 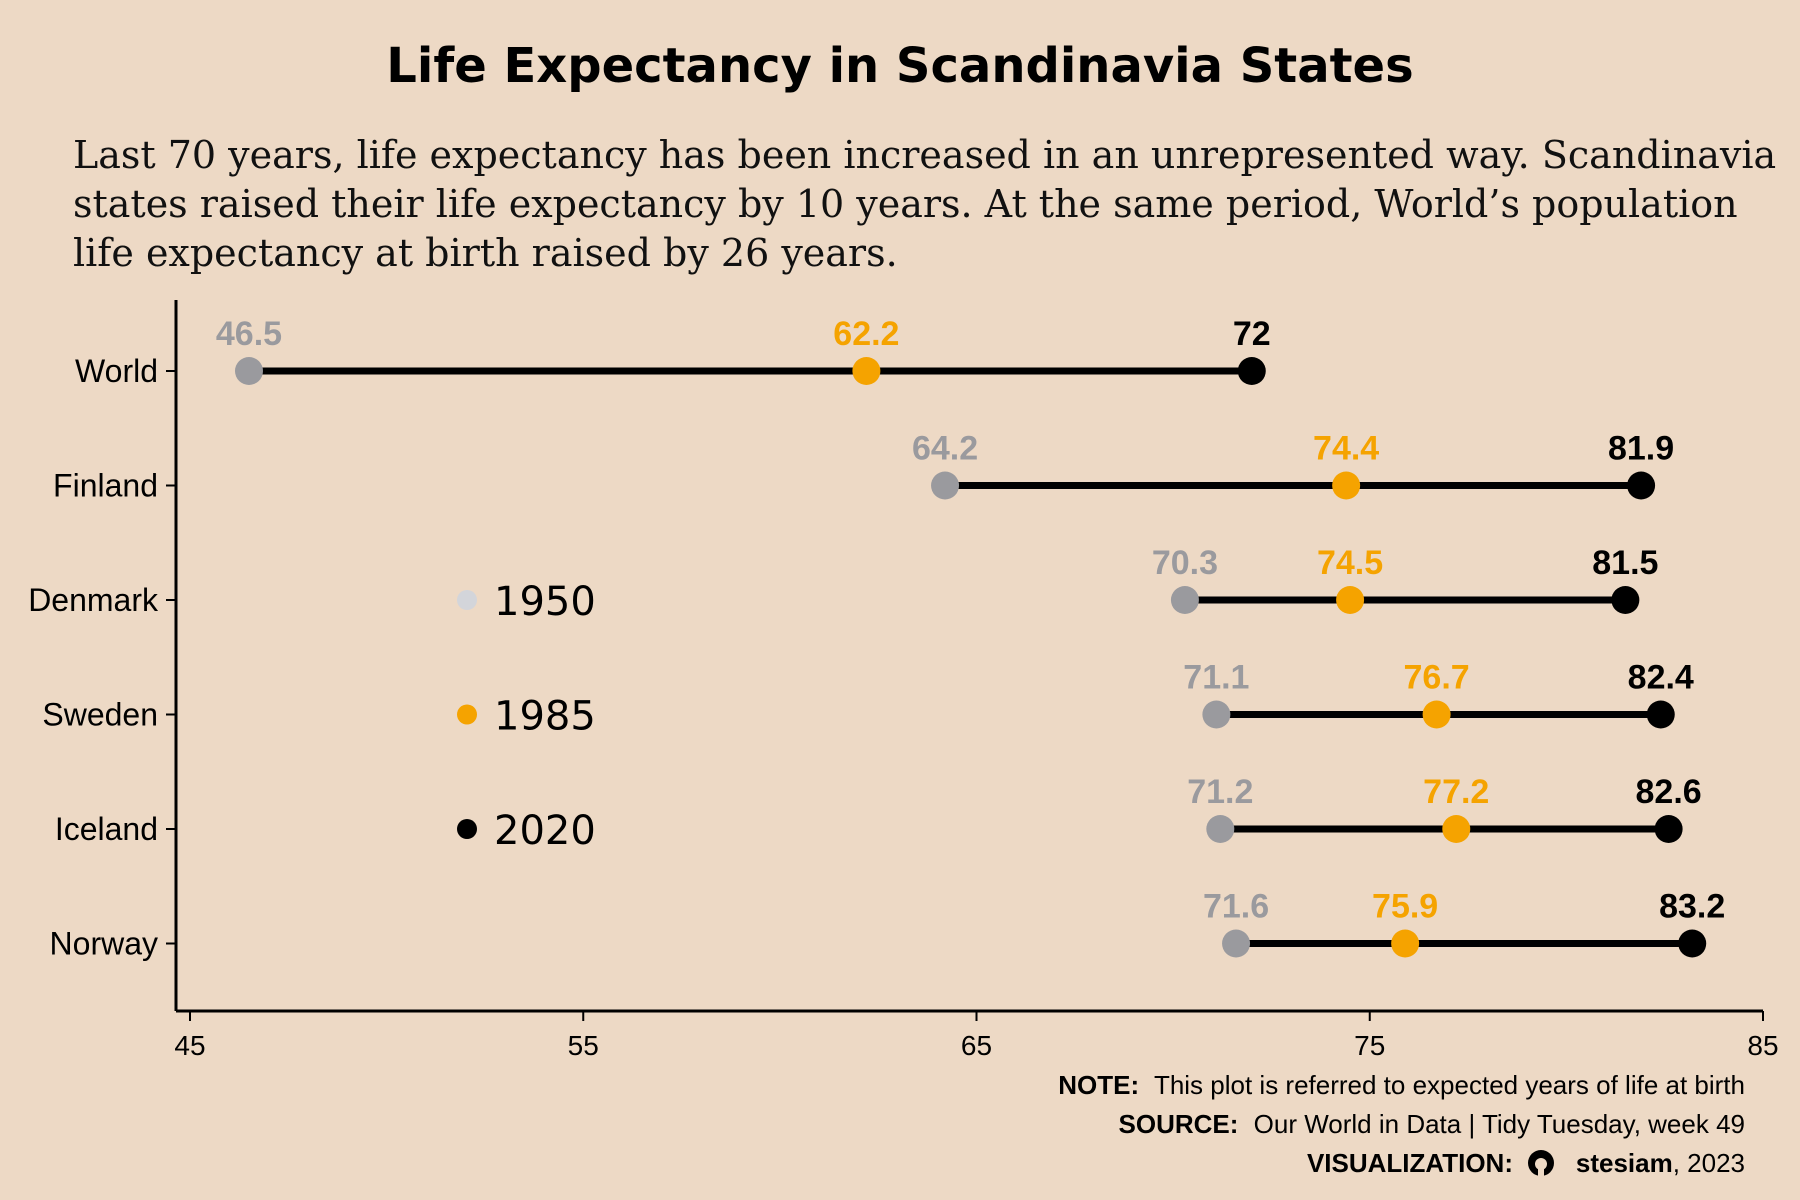 I want to click on data-label-2020: 82.6, so click(x=1669, y=792).